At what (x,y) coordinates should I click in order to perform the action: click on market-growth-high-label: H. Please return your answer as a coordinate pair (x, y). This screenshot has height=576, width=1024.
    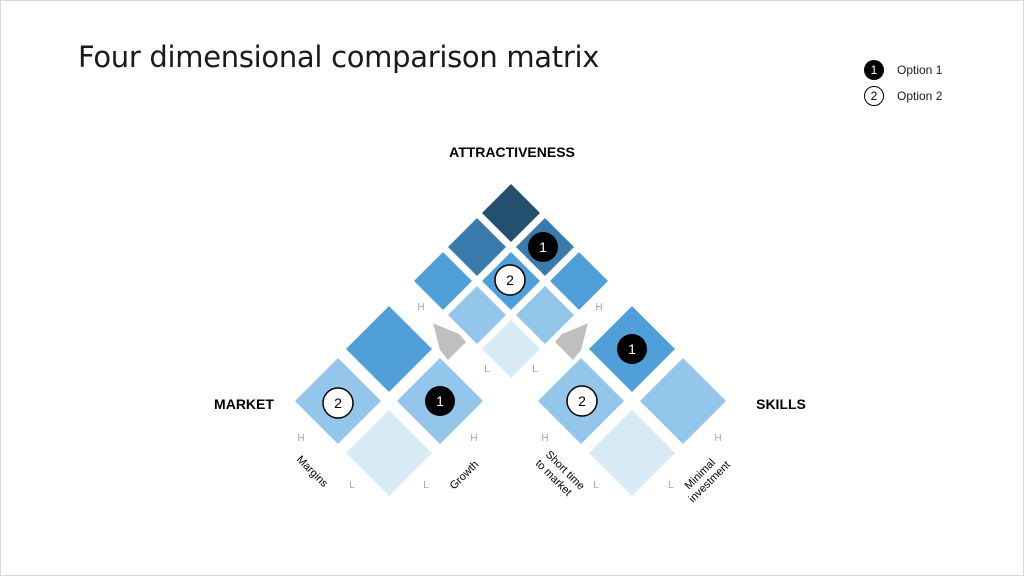
    Looking at the image, I should click on (473, 438).